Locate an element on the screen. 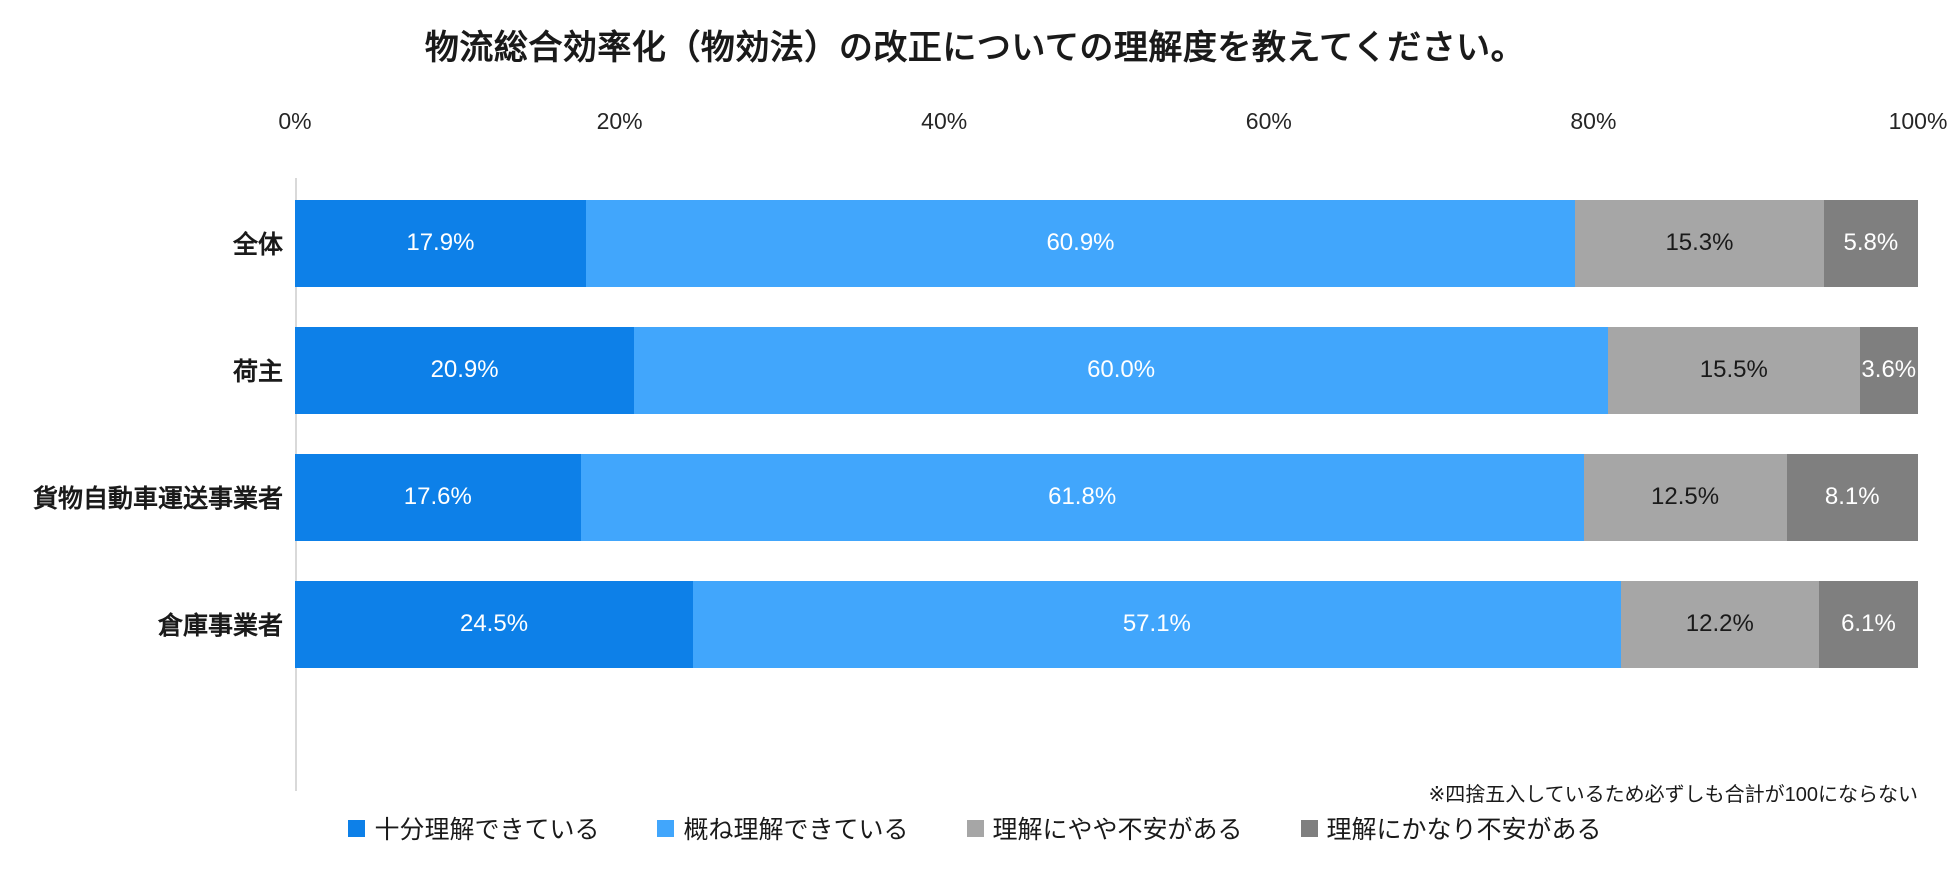  category-label-2: 貨物自動車運送事業者 is located at coordinates (157, 499).